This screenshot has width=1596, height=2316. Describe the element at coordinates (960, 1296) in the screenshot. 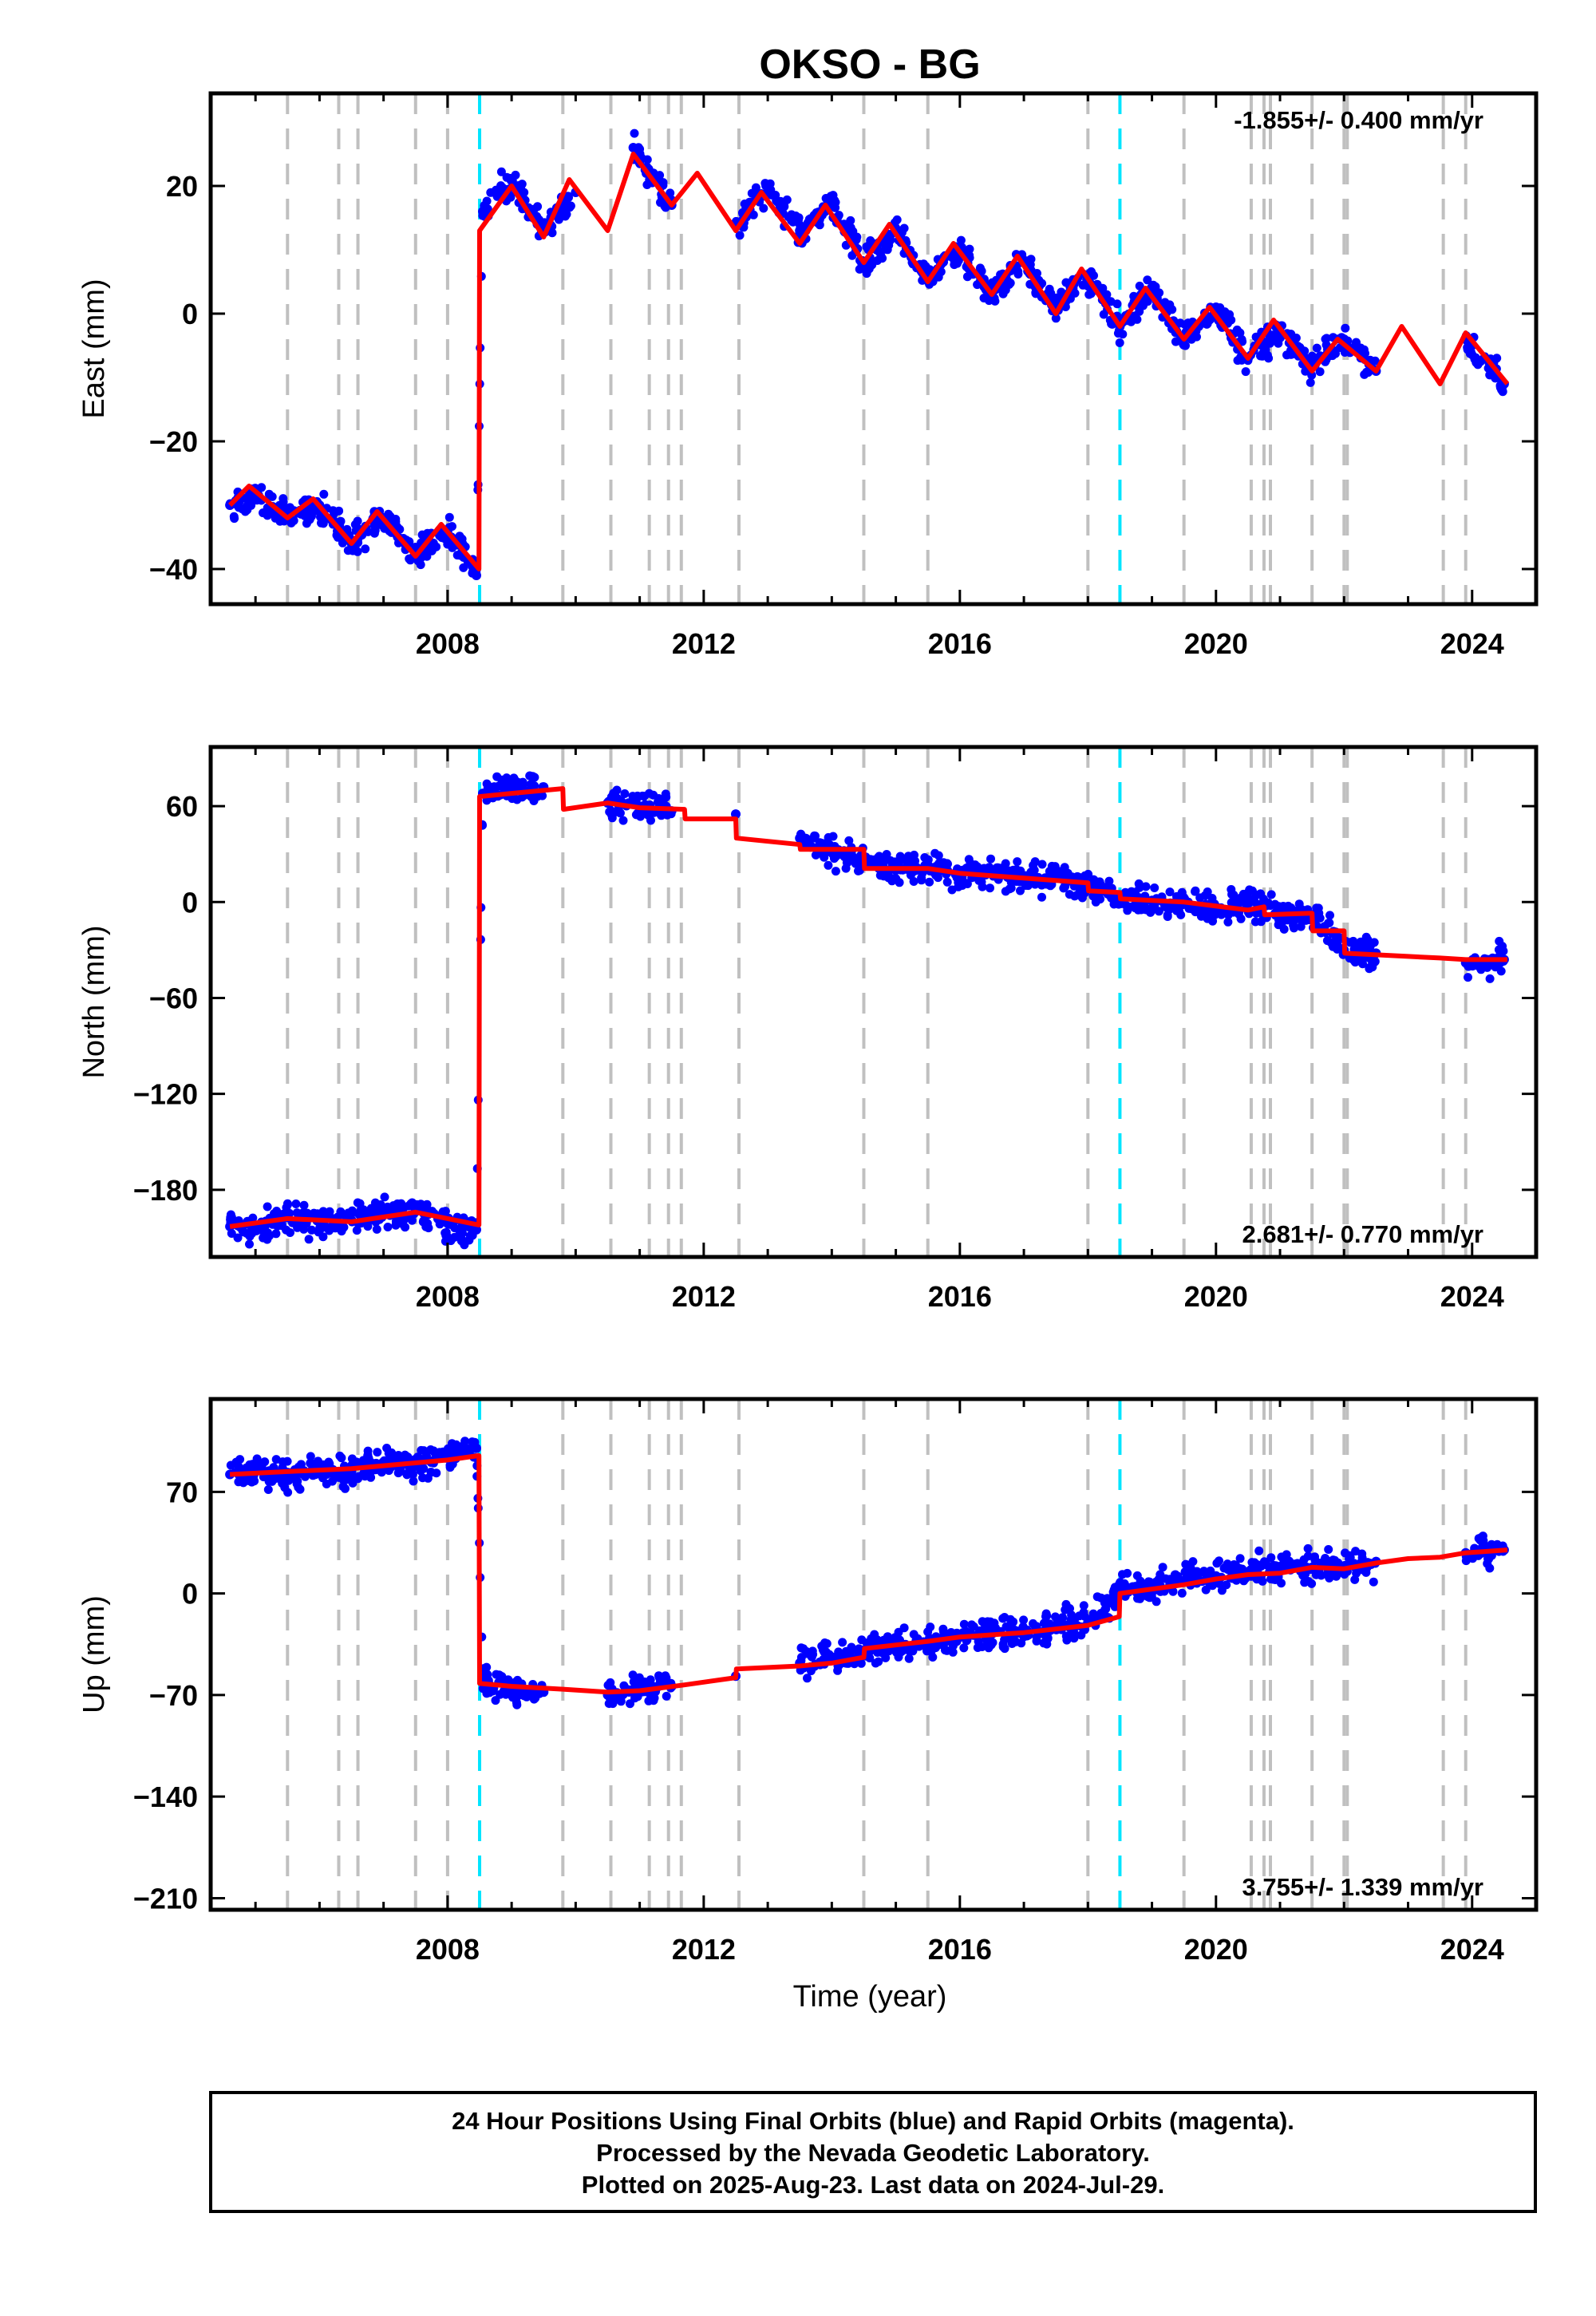

I see `north-x-tick-label: 2016` at that location.